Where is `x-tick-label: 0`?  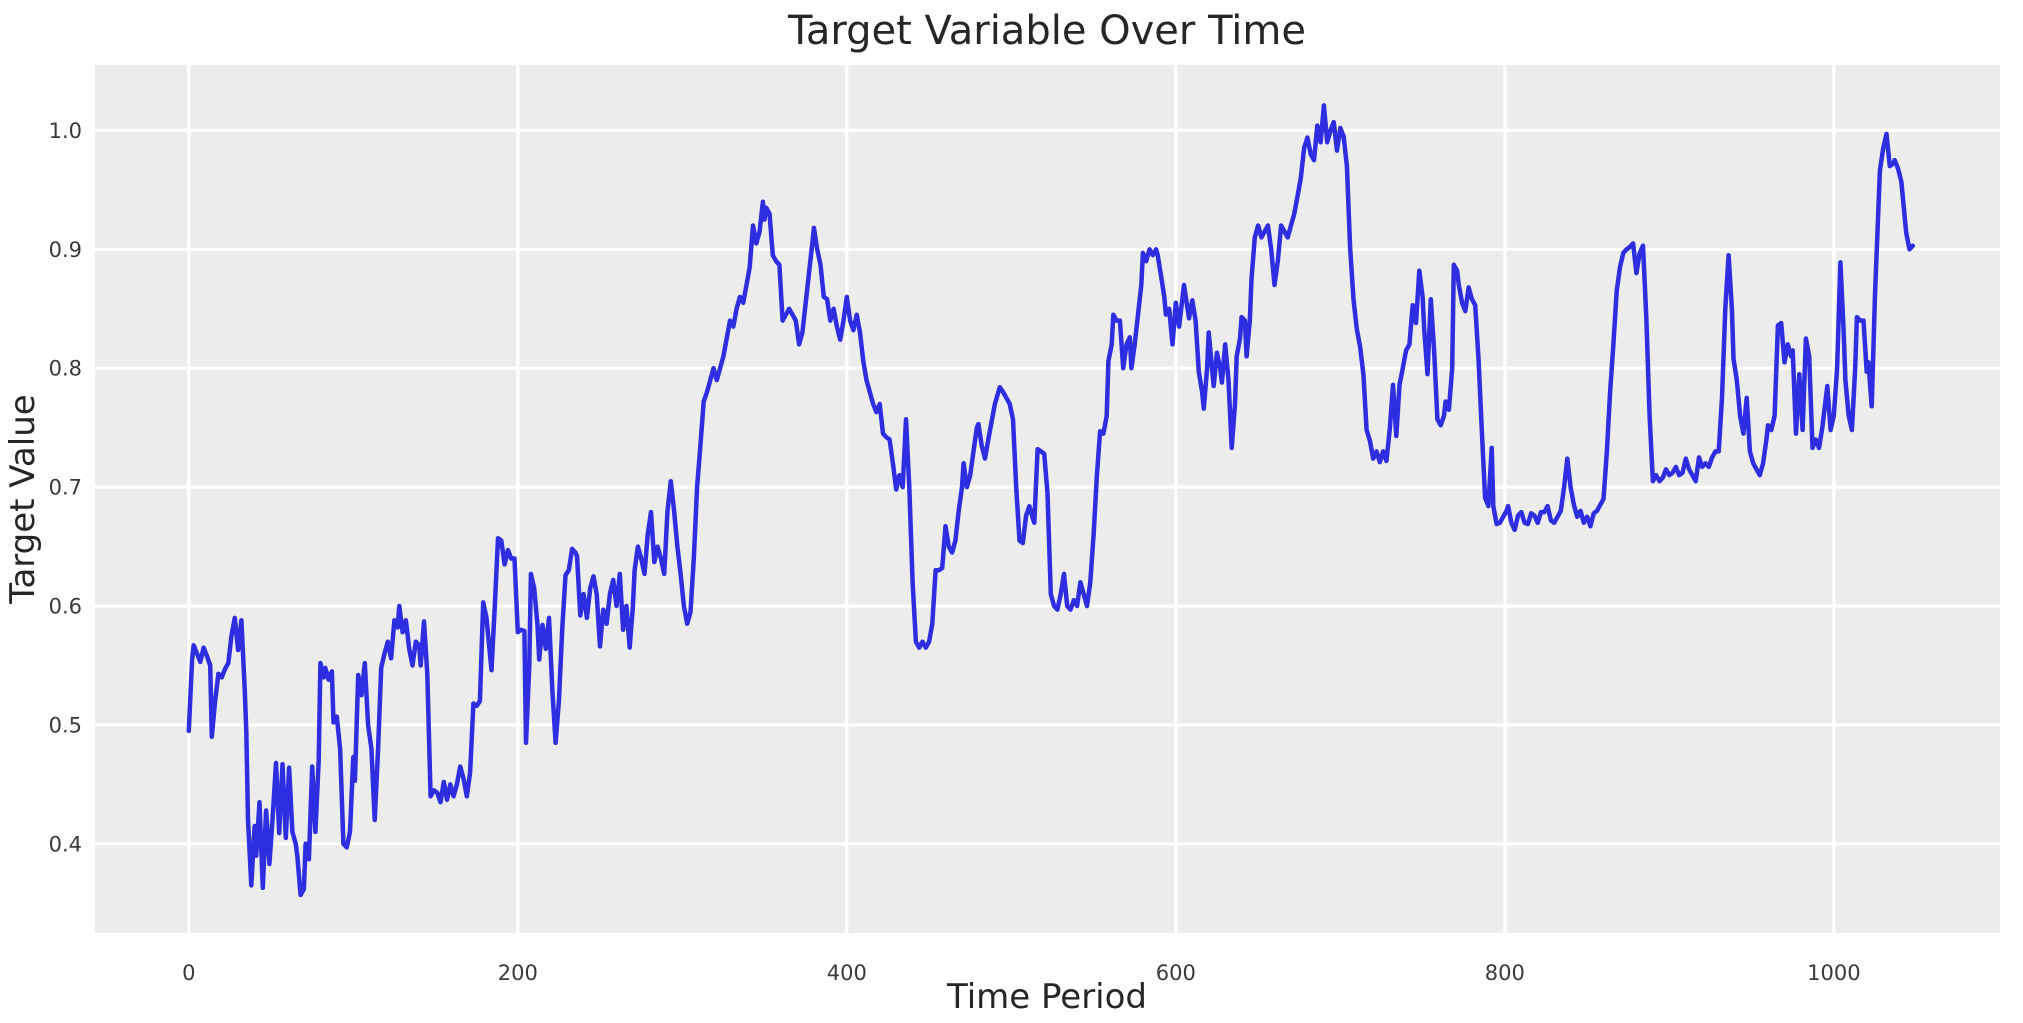 x-tick-label: 0 is located at coordinates (188, 973).